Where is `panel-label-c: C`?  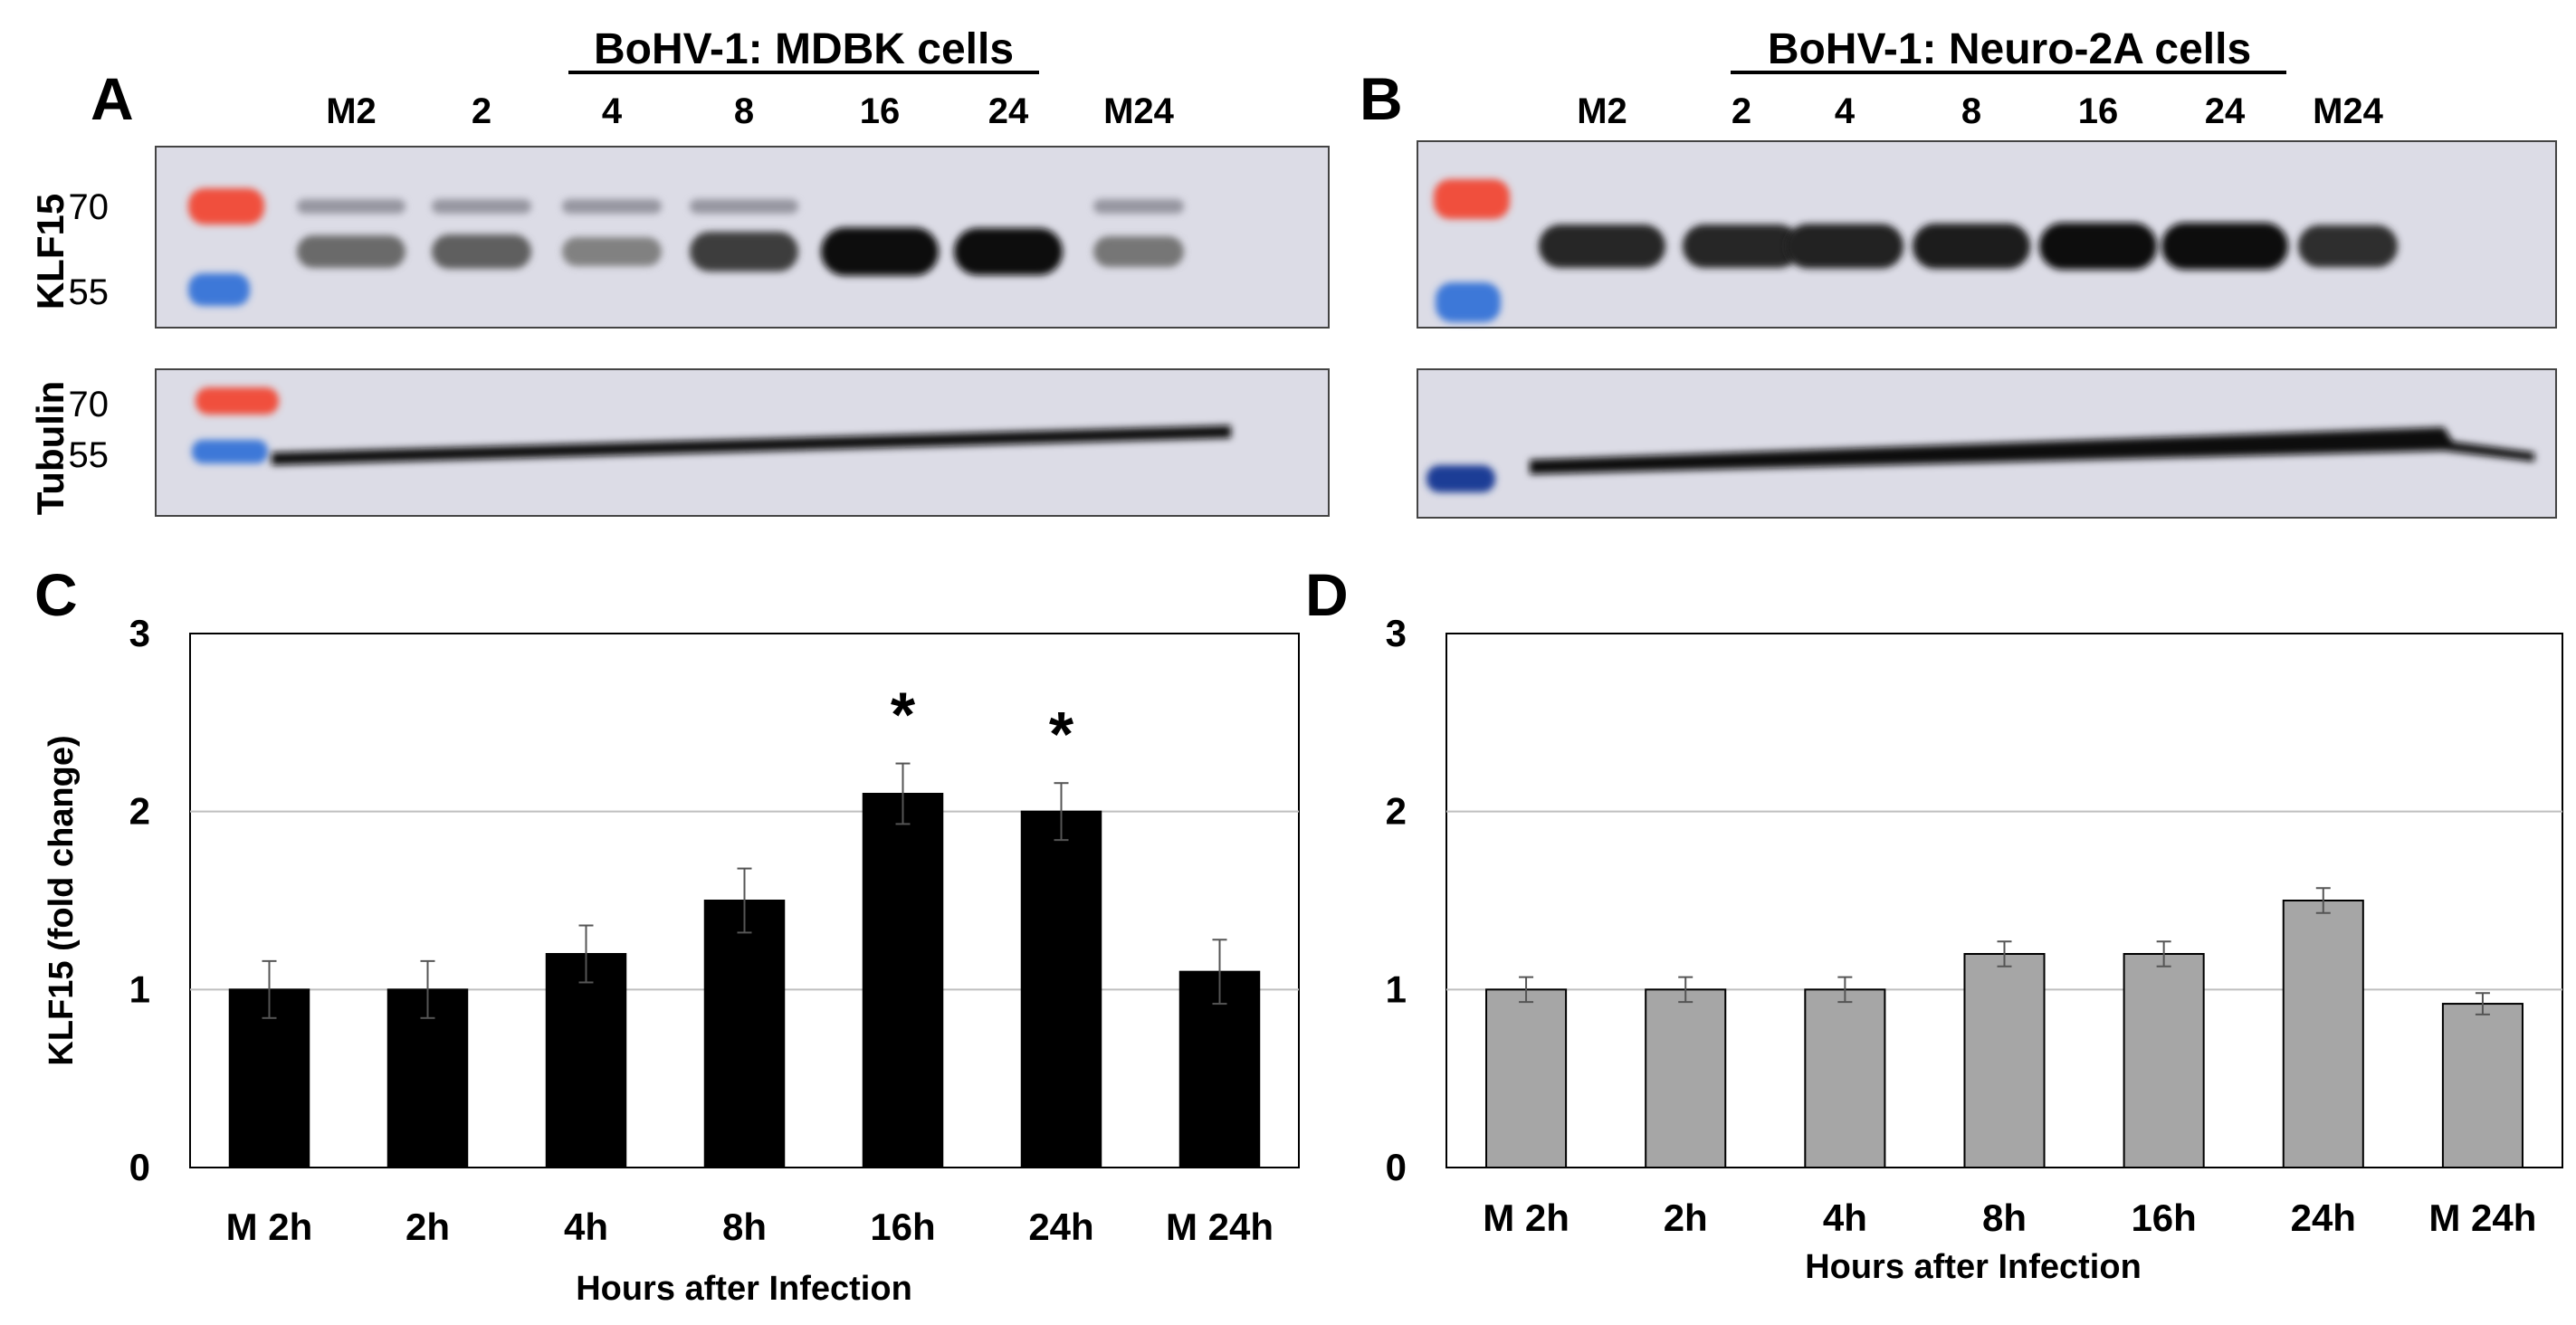 panel-label-c: C is located at coordinates (56, 595).